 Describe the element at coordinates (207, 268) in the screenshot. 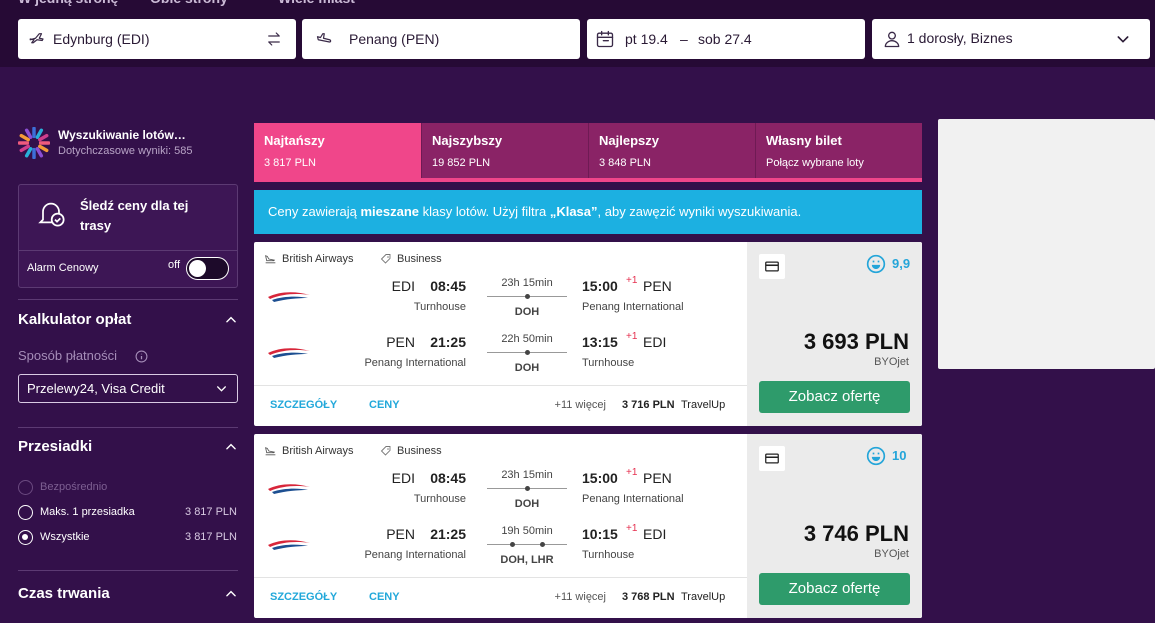

I see `alert-toggle` at that location.